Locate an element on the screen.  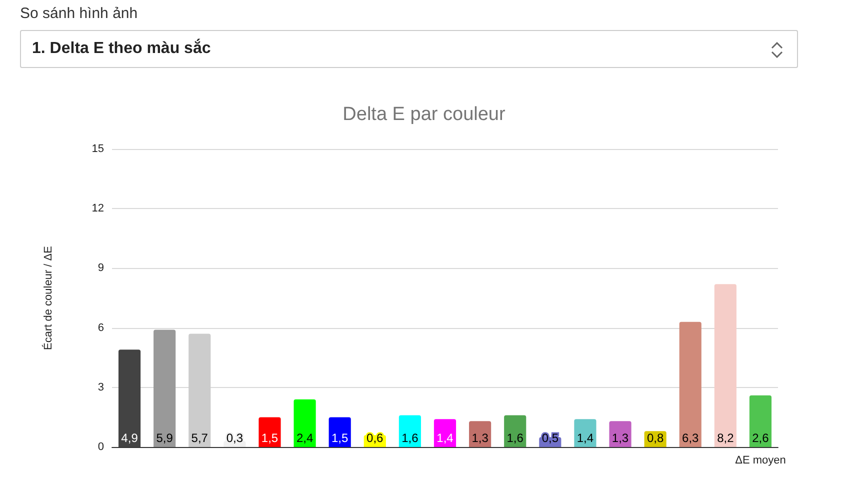
x-tick-label: ΔE moyen is located at coordinates (760, 460).